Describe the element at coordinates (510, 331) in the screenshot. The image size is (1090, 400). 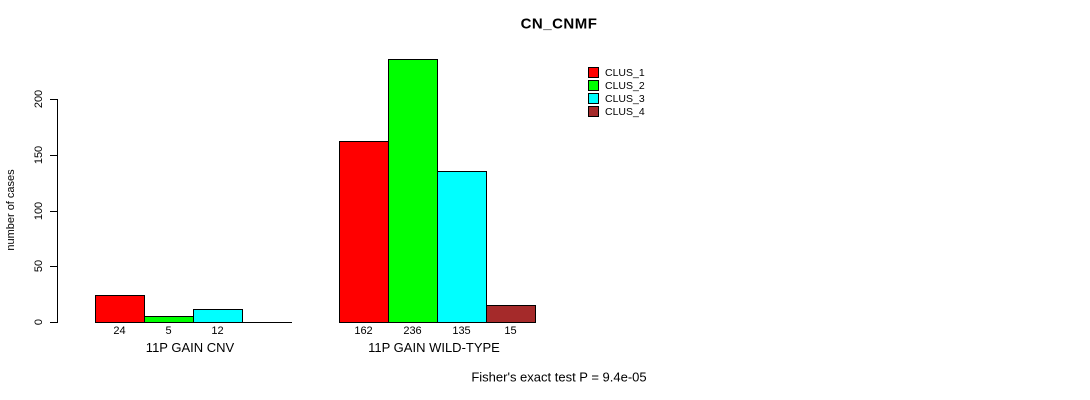
I see `bar-value-label-clus-4-11p-gain-wild-type: 15` at that location.